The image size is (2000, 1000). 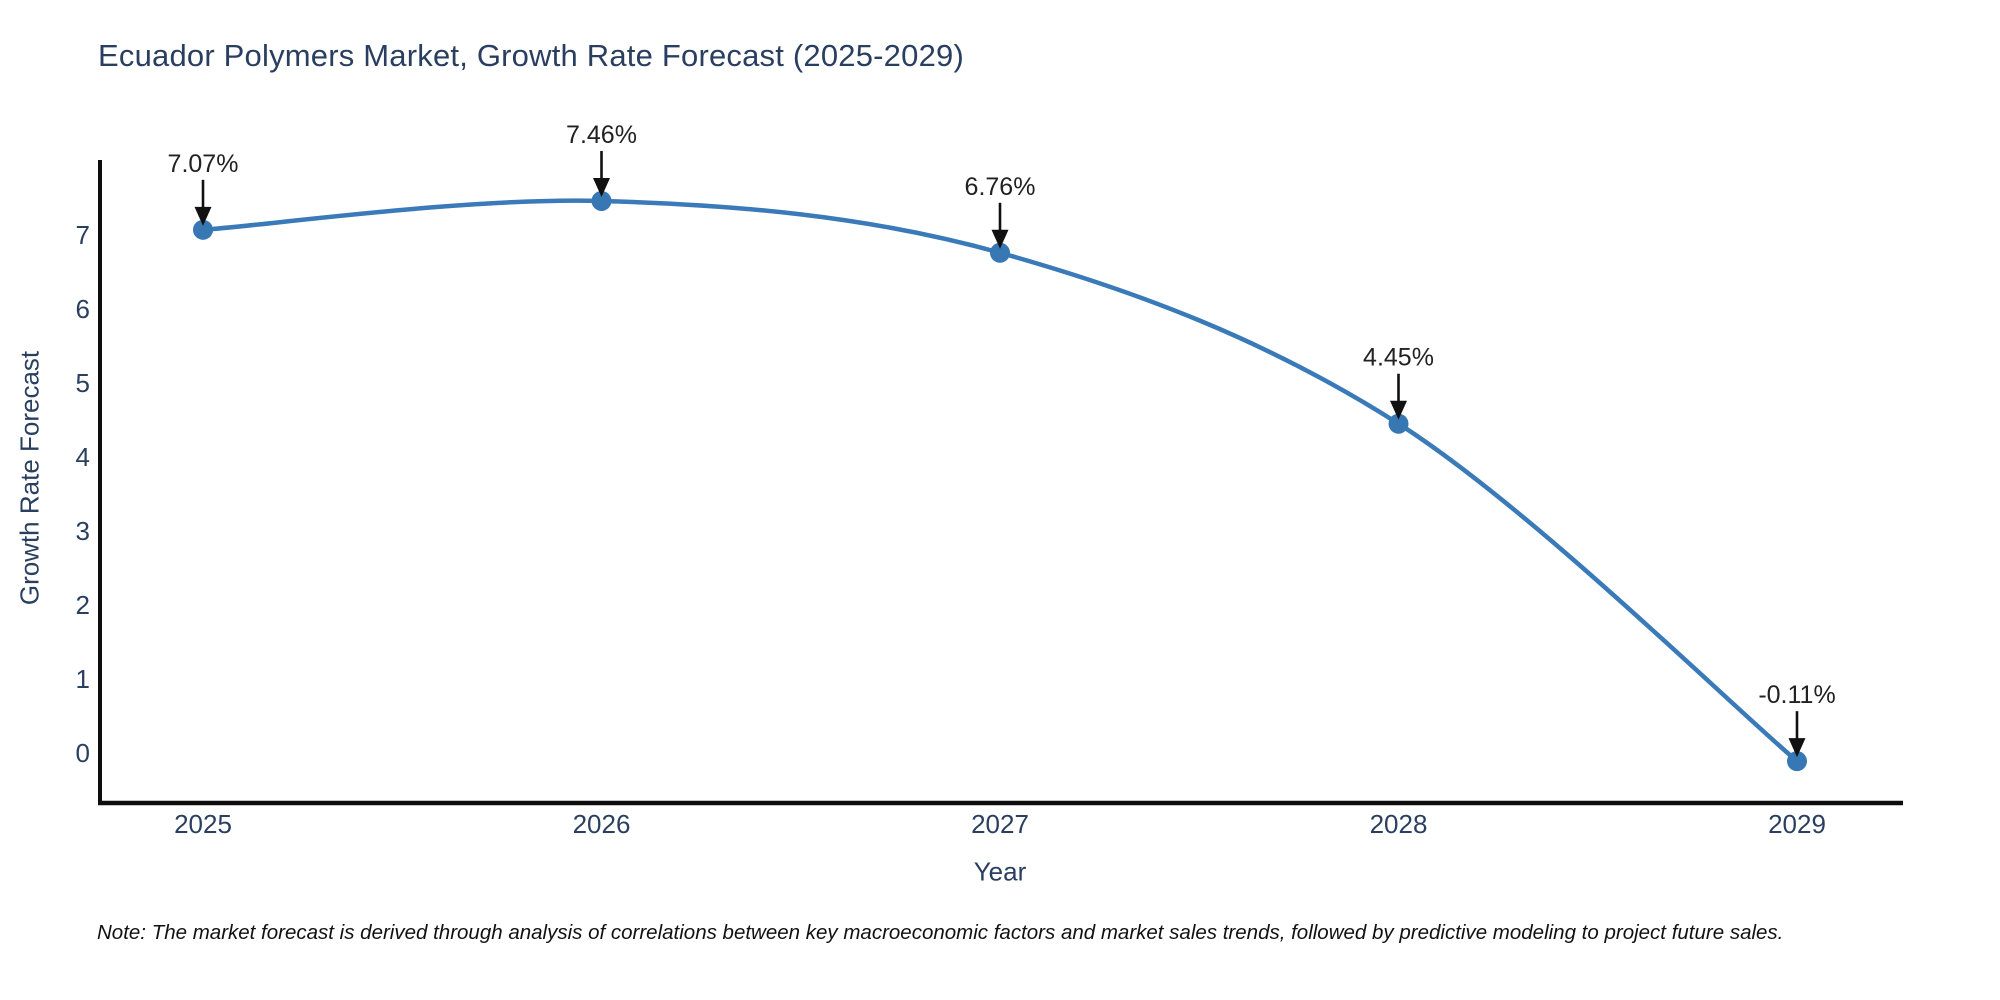 I want to click on point-annotation: 6.76%, so click(x=1000, y=187).